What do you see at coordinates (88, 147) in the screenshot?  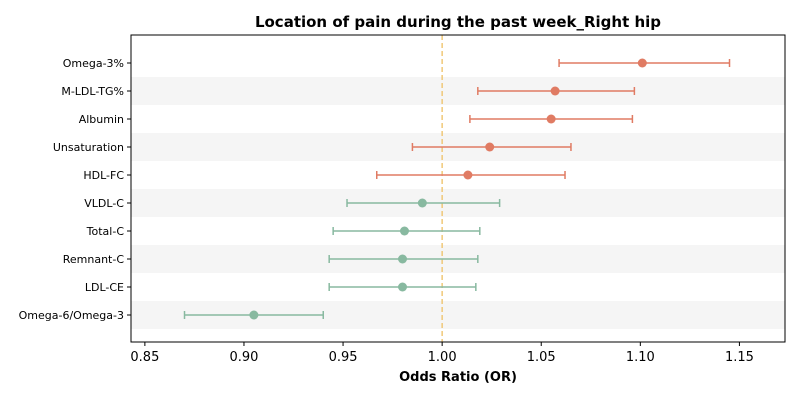 I see `y-tick-label: Unsaturation` at bounding box center [88, 147].